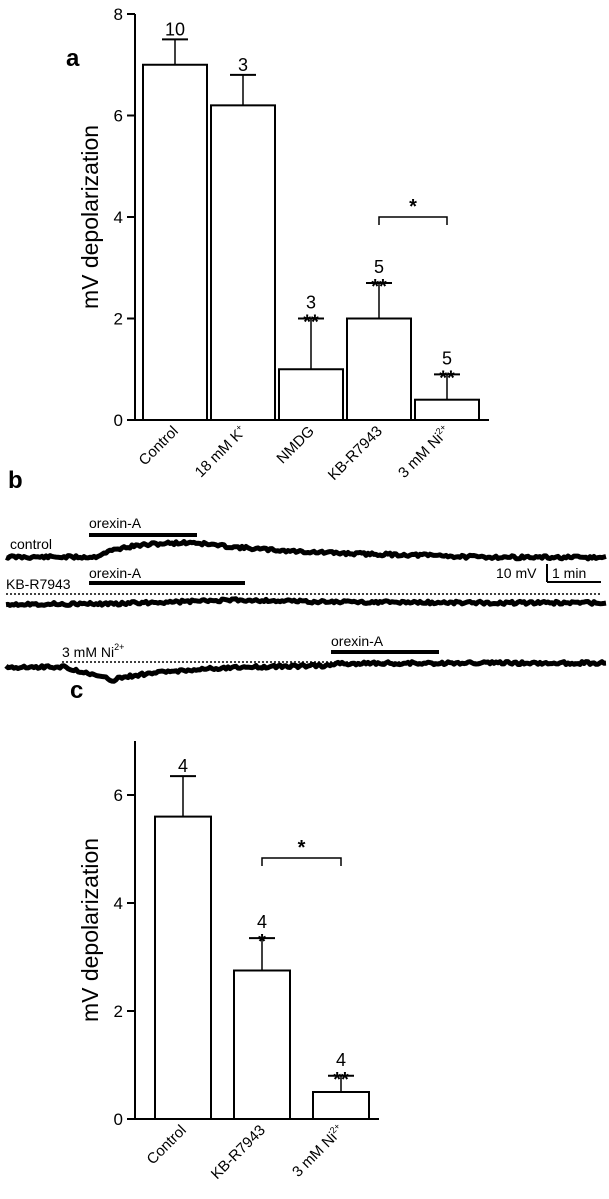 This screenshot has width=609, height=1199. I want to click on panel-label-a: a, so click(73, 58).